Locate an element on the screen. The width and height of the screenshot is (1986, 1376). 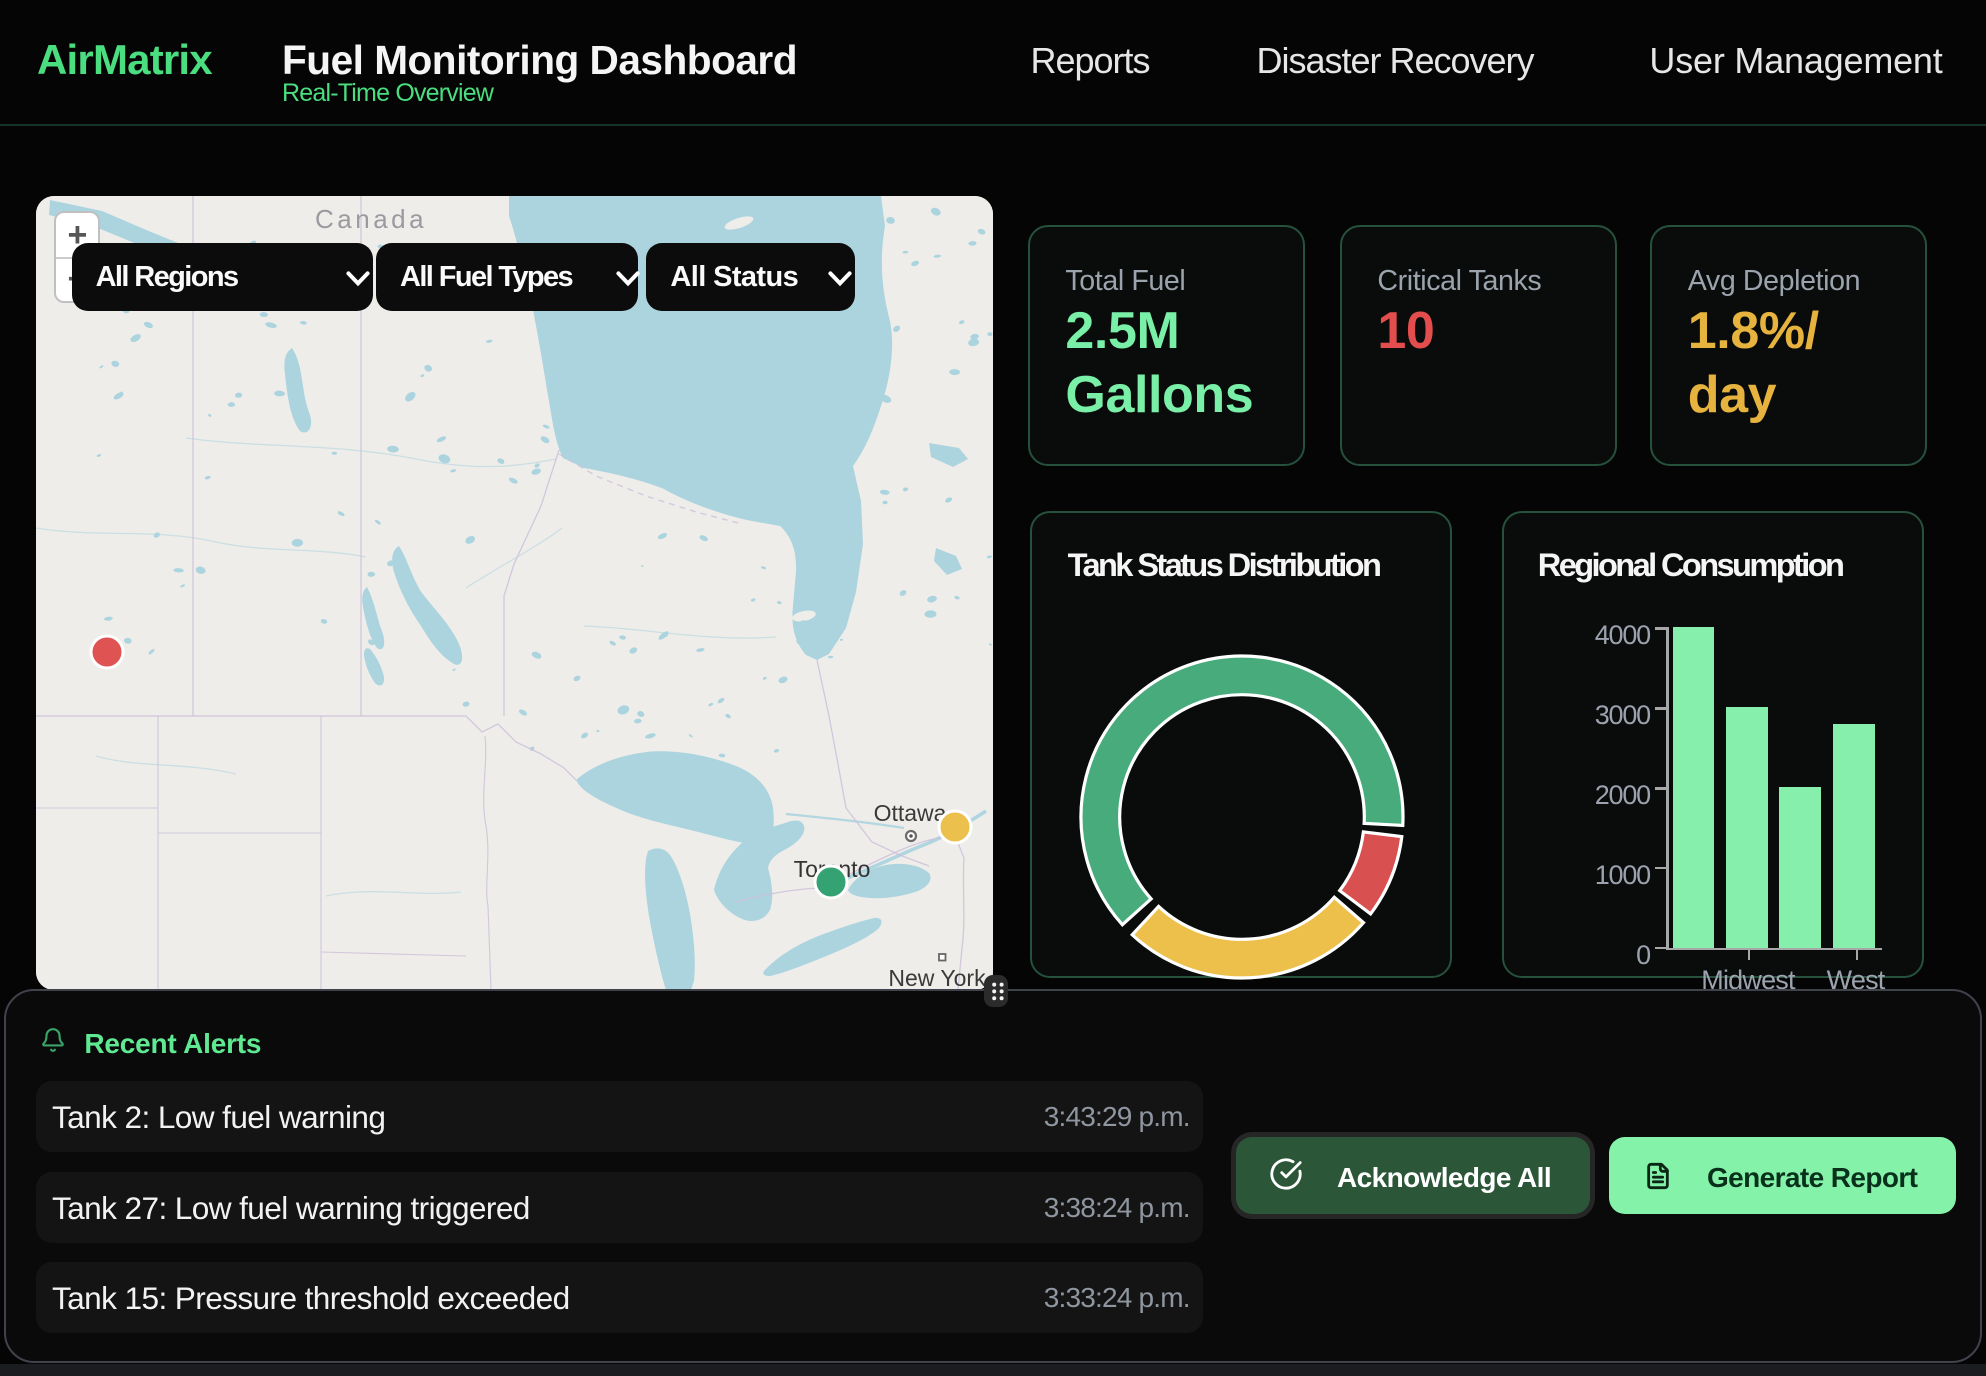
svg-text: New York is located at coordinates (937, 977).